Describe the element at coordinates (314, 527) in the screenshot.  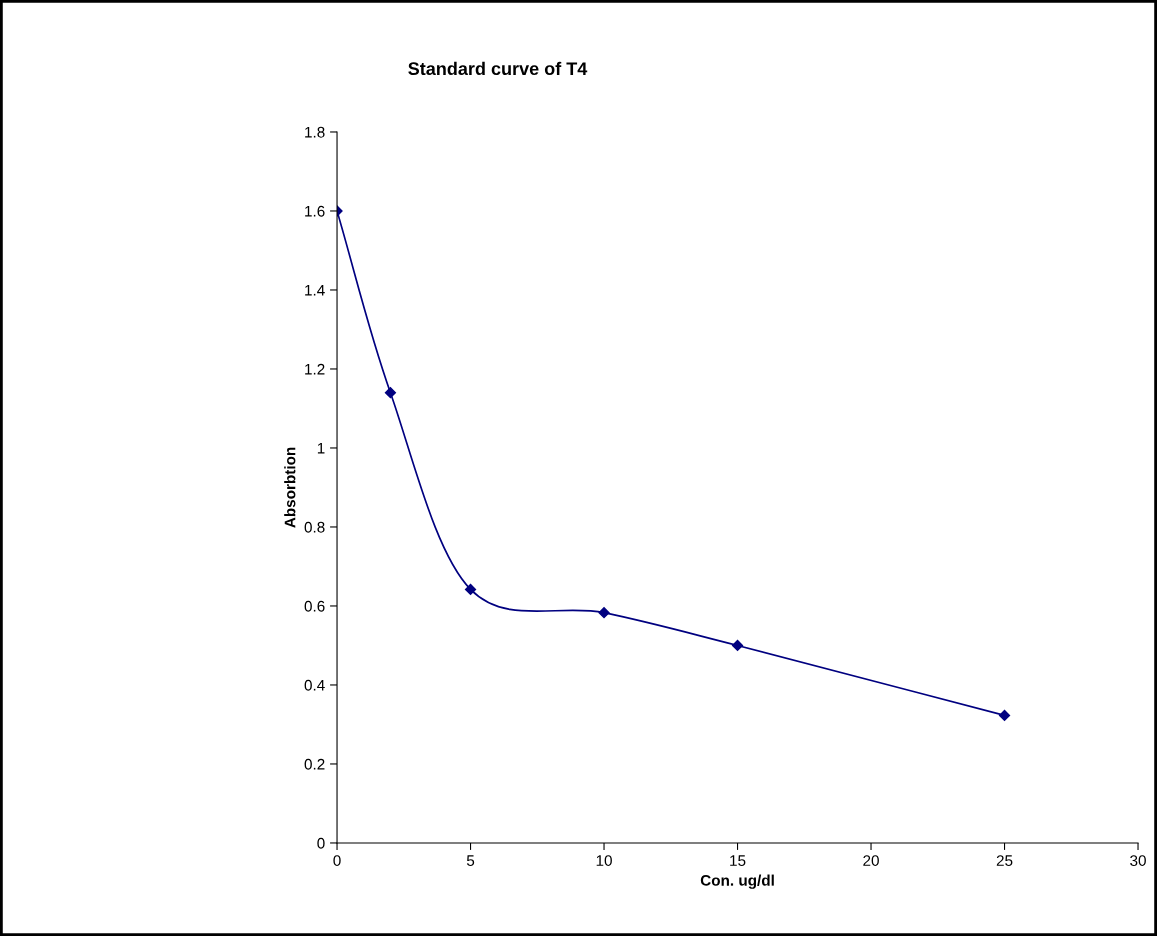
I see `y-tick-label: 0.8` at that location.